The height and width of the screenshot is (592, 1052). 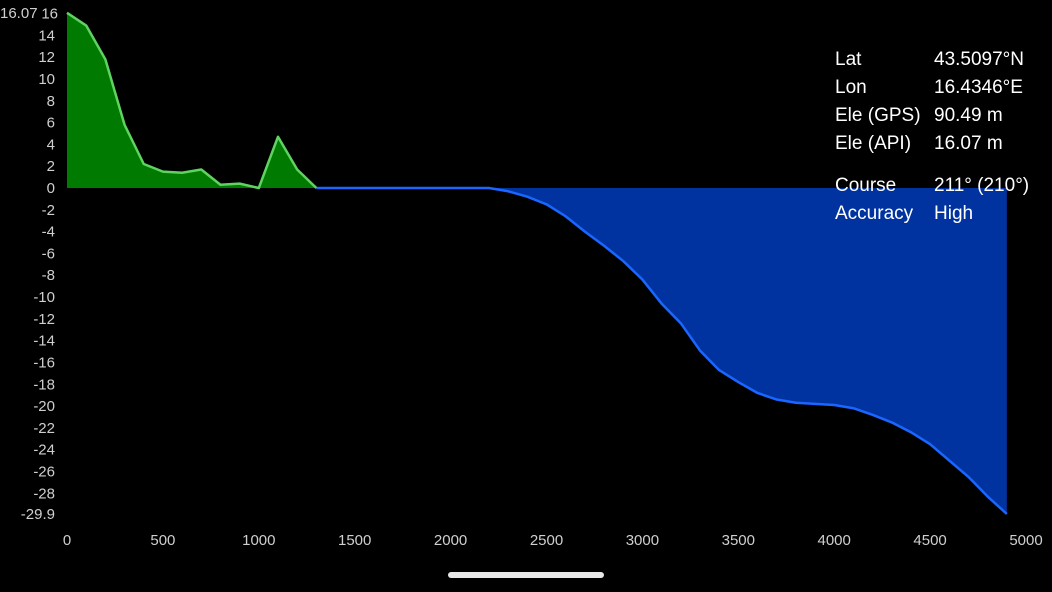 What do you see at coordinates (44, 341) in the screenshot?
I see `y-tick-label: -14` at bounding box center [44, 341].